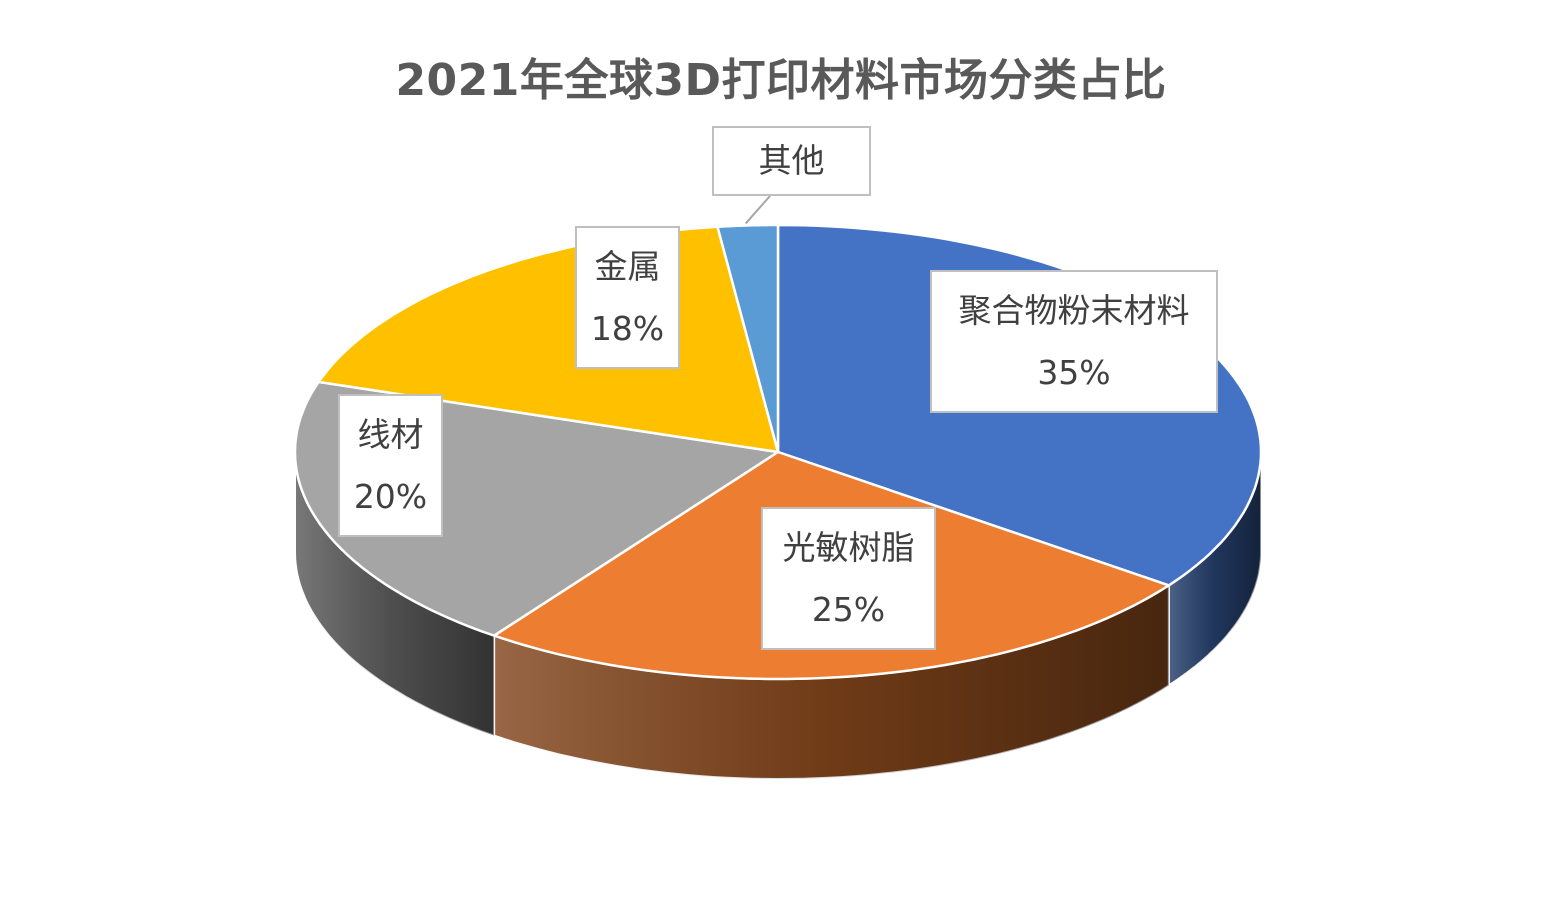 The width and height of the screenshot is (1562, 907). What do you see at coordinates (390, 496) in the screenshot?
I see `label-percent: 20%` at bounding box center [390, 496].